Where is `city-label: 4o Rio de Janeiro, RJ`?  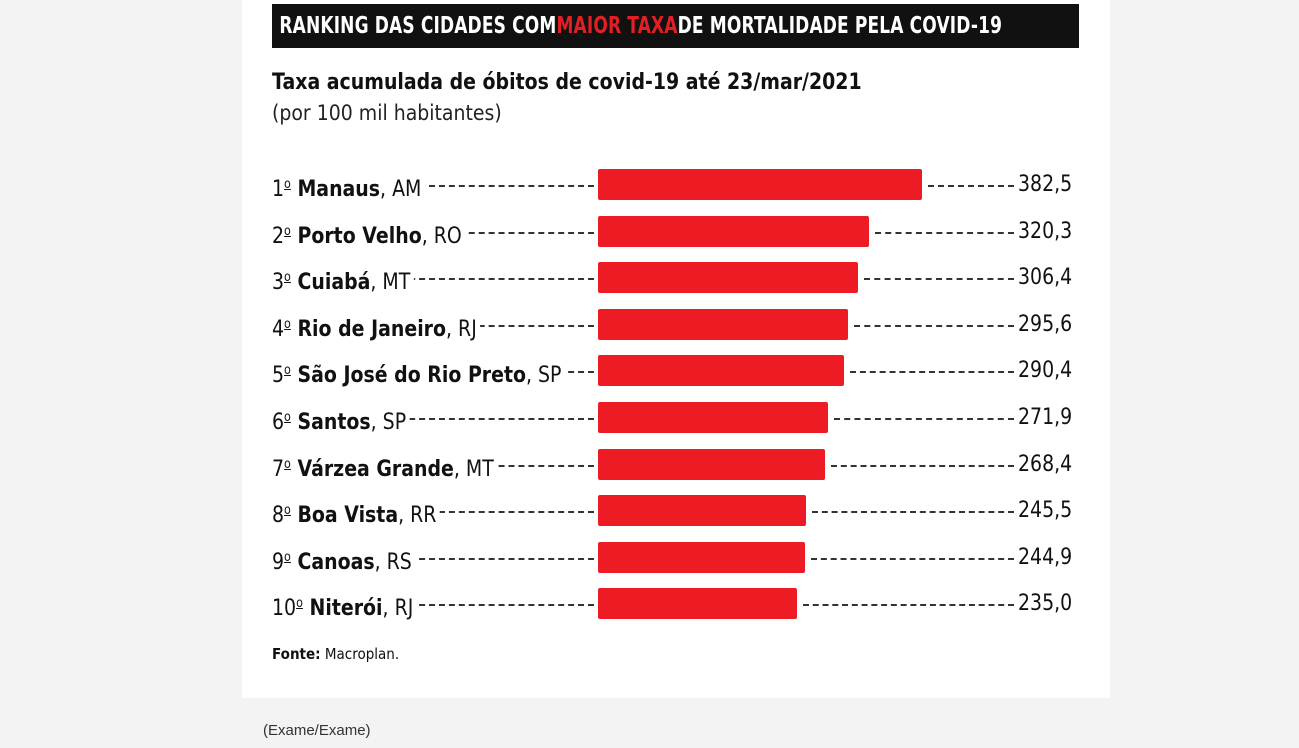
city-label: 4o Rio de Janeiro, RJ is located at coordinates (376, 326).